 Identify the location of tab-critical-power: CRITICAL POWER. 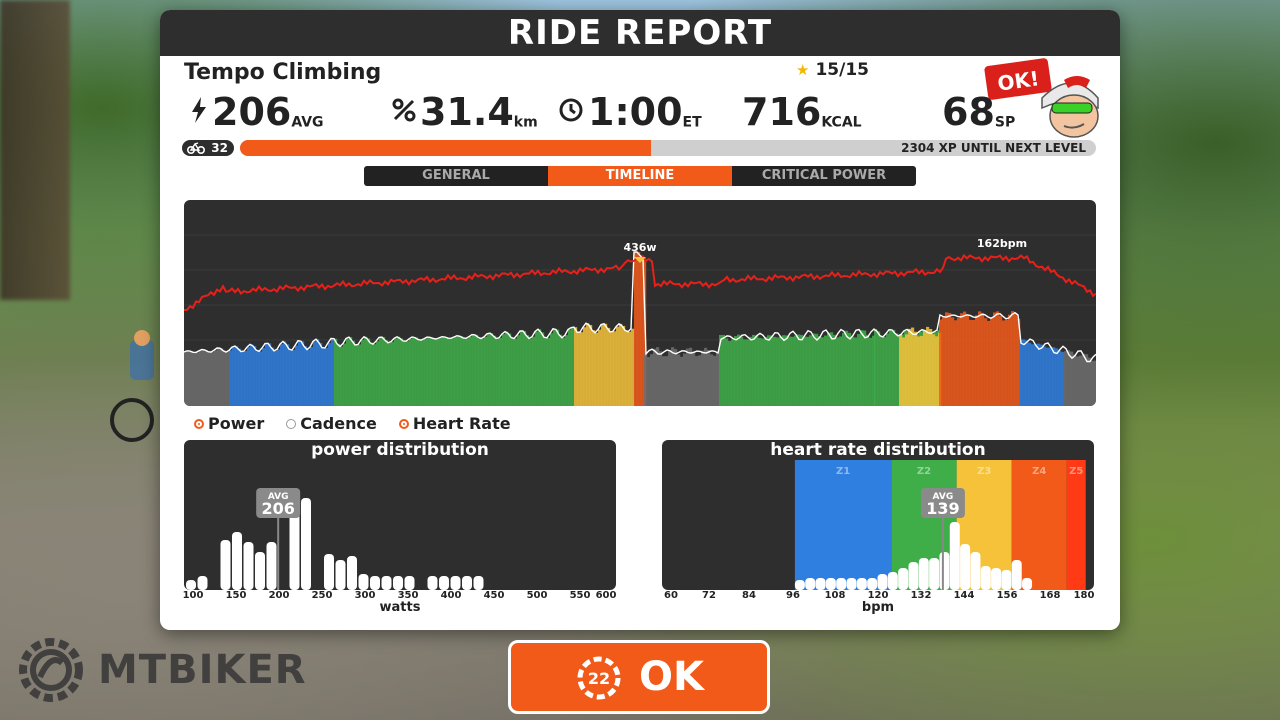
(824, 176).